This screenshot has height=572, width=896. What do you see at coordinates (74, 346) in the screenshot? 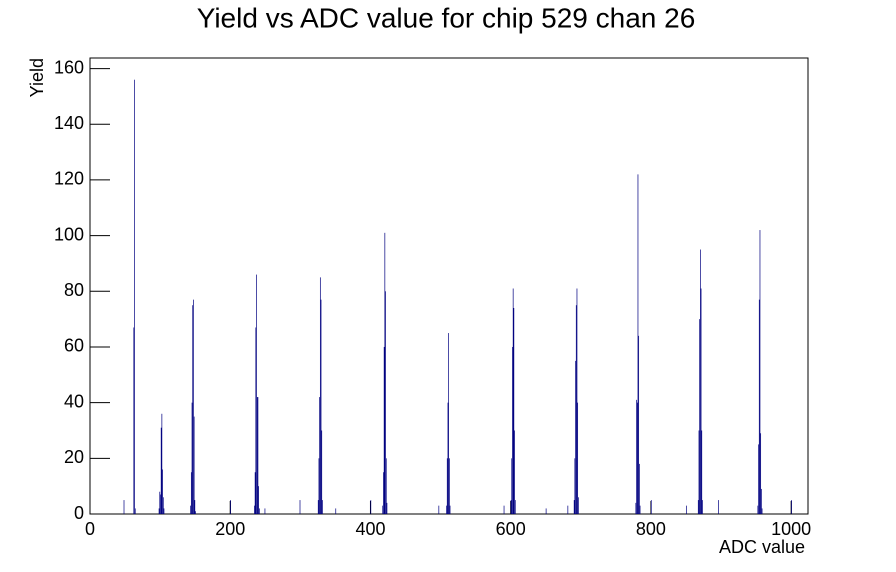
I see `y-tick-label: 60` at bounding box center [74, 346].